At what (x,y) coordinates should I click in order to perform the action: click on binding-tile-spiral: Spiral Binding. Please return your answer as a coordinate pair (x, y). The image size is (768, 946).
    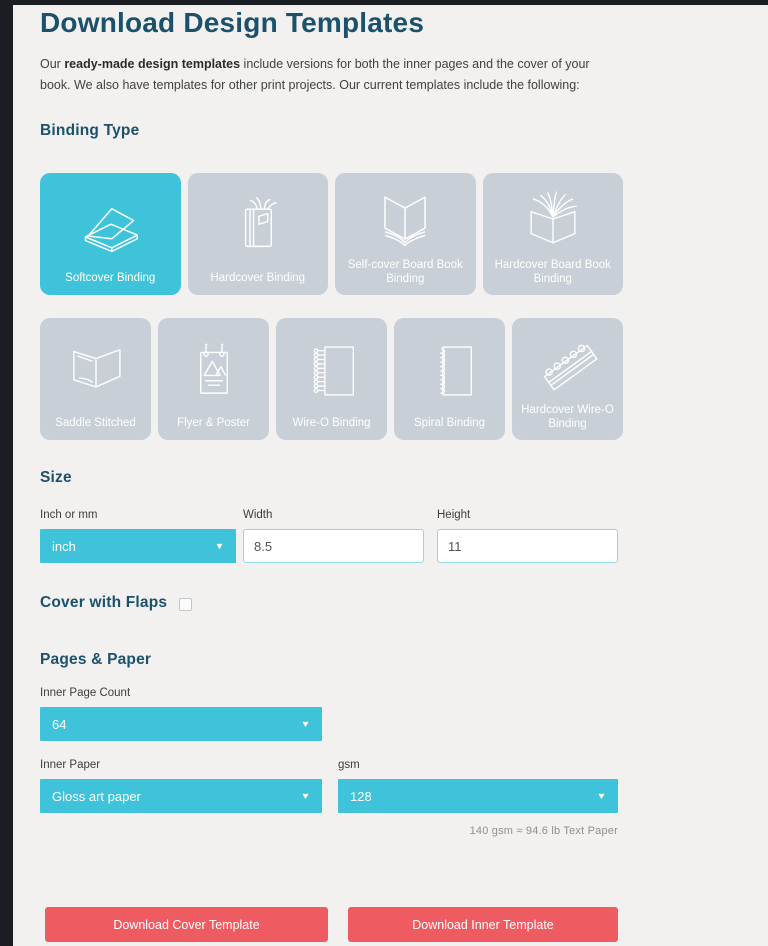
    Looking at the image, I should click on (449, 379).